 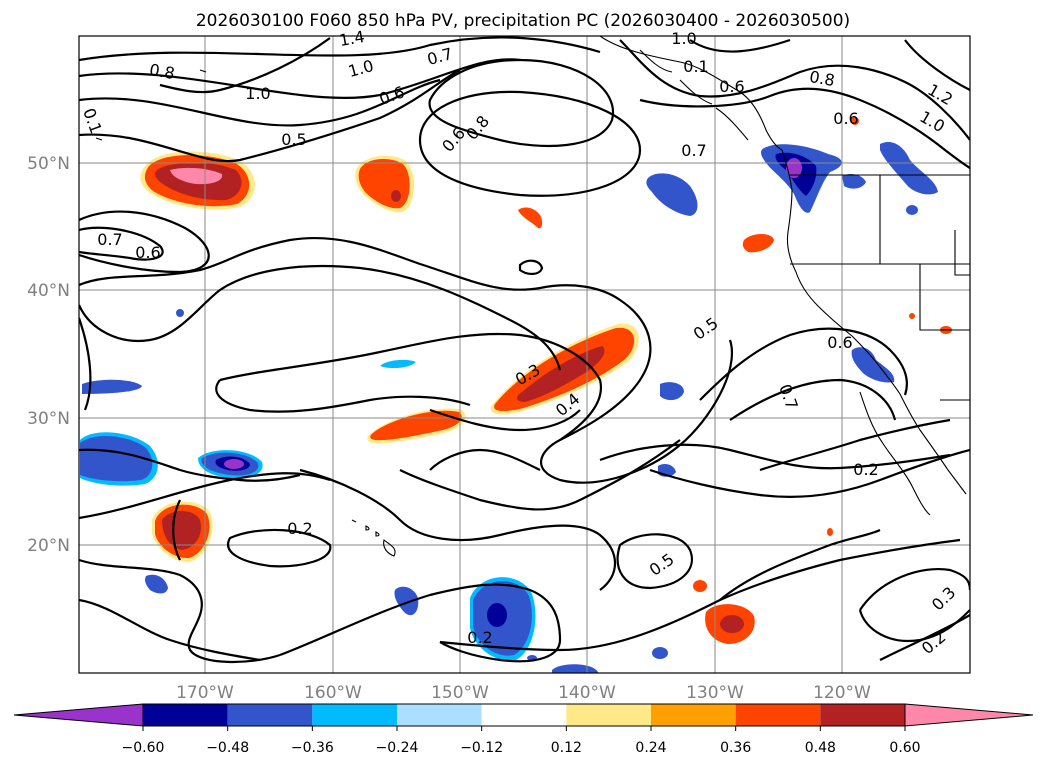 I want to click on lon-tick-label: 120°W, so click(x=842, y=693).